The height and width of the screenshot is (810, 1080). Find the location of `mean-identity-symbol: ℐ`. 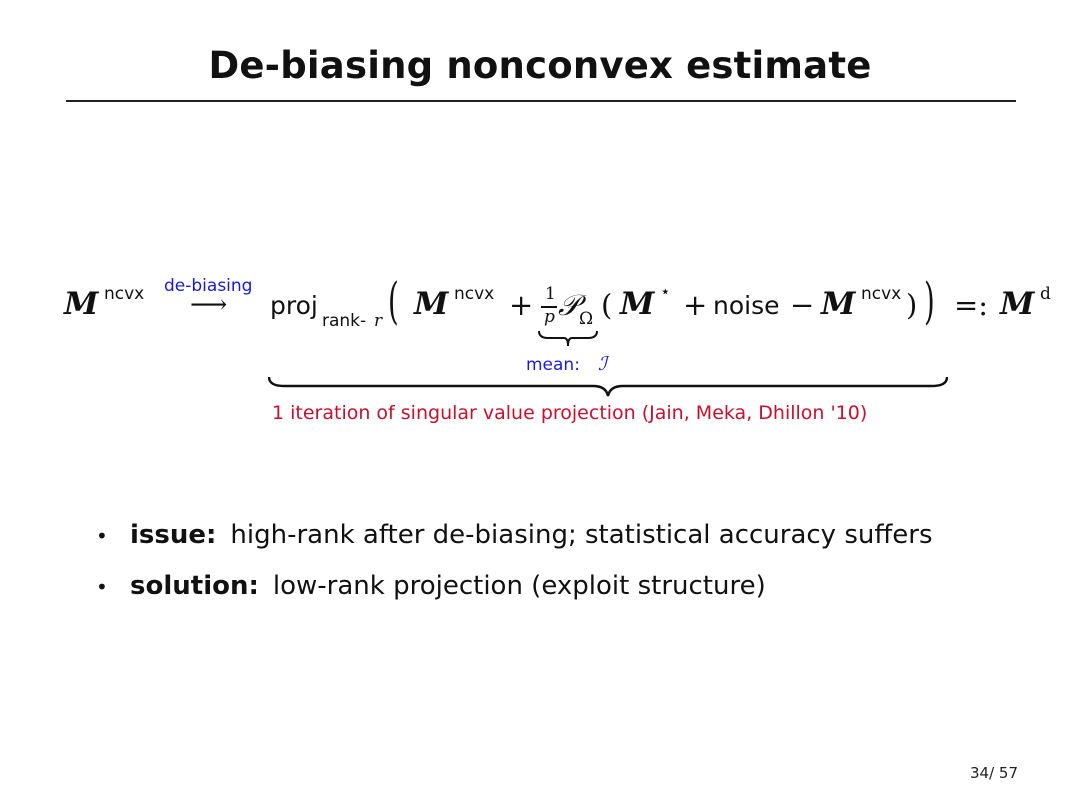

mean-identity-symbol: ℐ is located at coordinates (602, 364).